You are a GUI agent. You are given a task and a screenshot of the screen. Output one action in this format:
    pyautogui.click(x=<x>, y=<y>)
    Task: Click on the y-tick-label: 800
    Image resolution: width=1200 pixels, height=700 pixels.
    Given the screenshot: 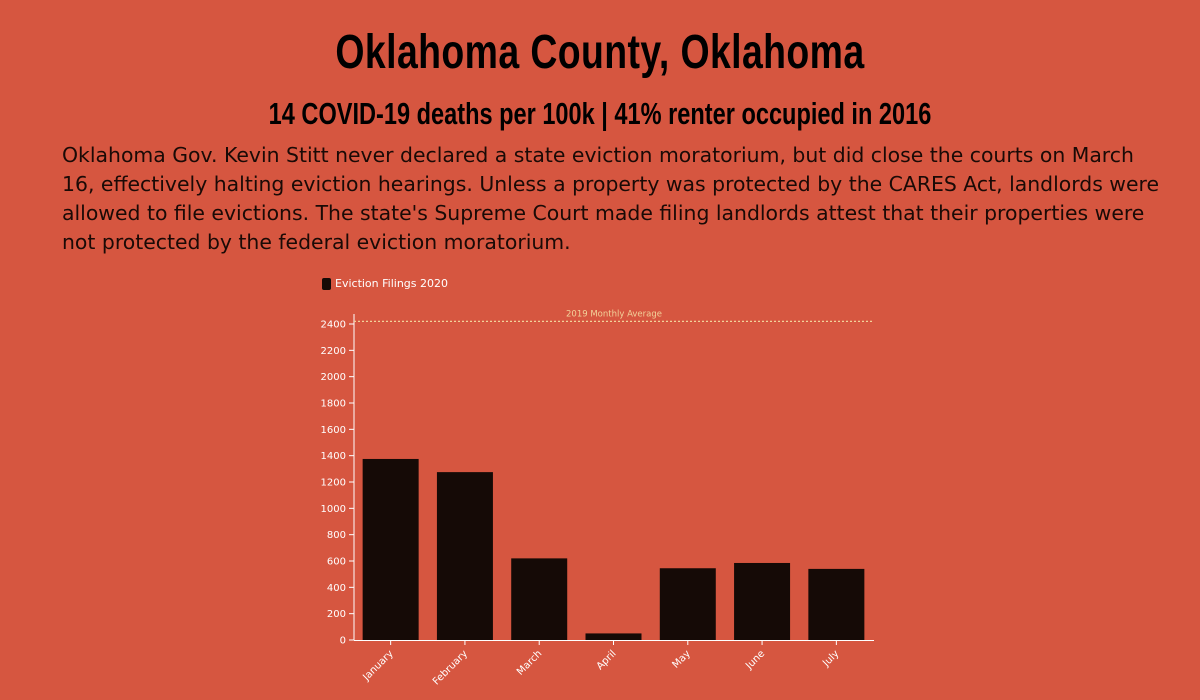 What is the action you would take?
    pyautogui.click(x=336, y=535)
    